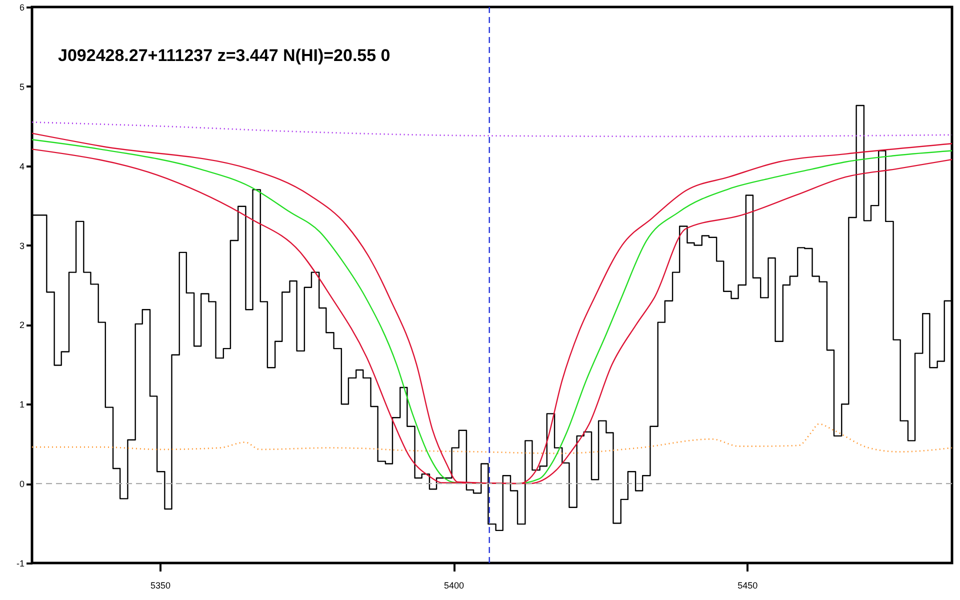 This screenshot has height=600, width=960. I want to click on y-tick-label: 2, so click(21, 325).